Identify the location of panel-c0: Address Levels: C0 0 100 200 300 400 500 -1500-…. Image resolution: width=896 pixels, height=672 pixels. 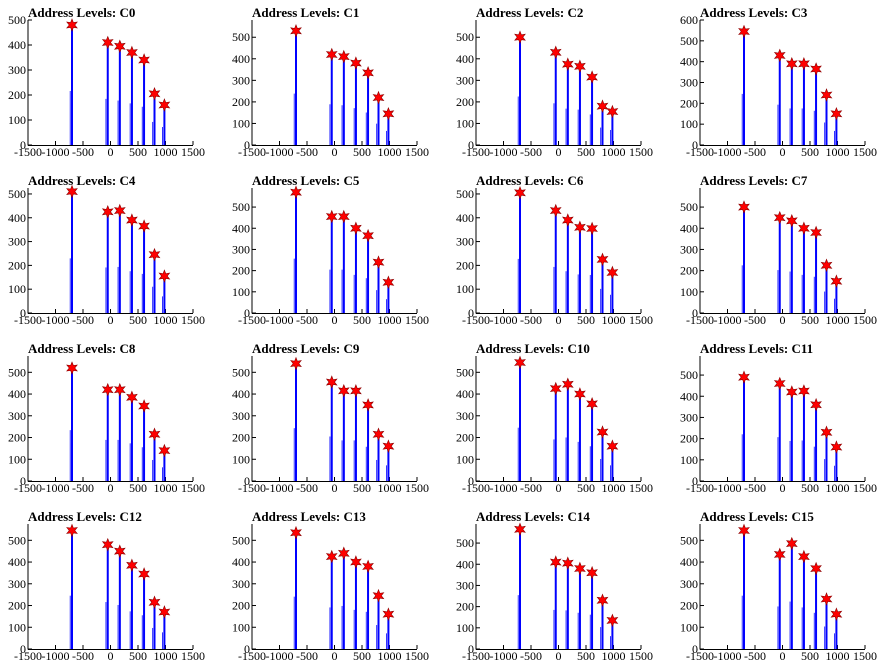
(112, 84).